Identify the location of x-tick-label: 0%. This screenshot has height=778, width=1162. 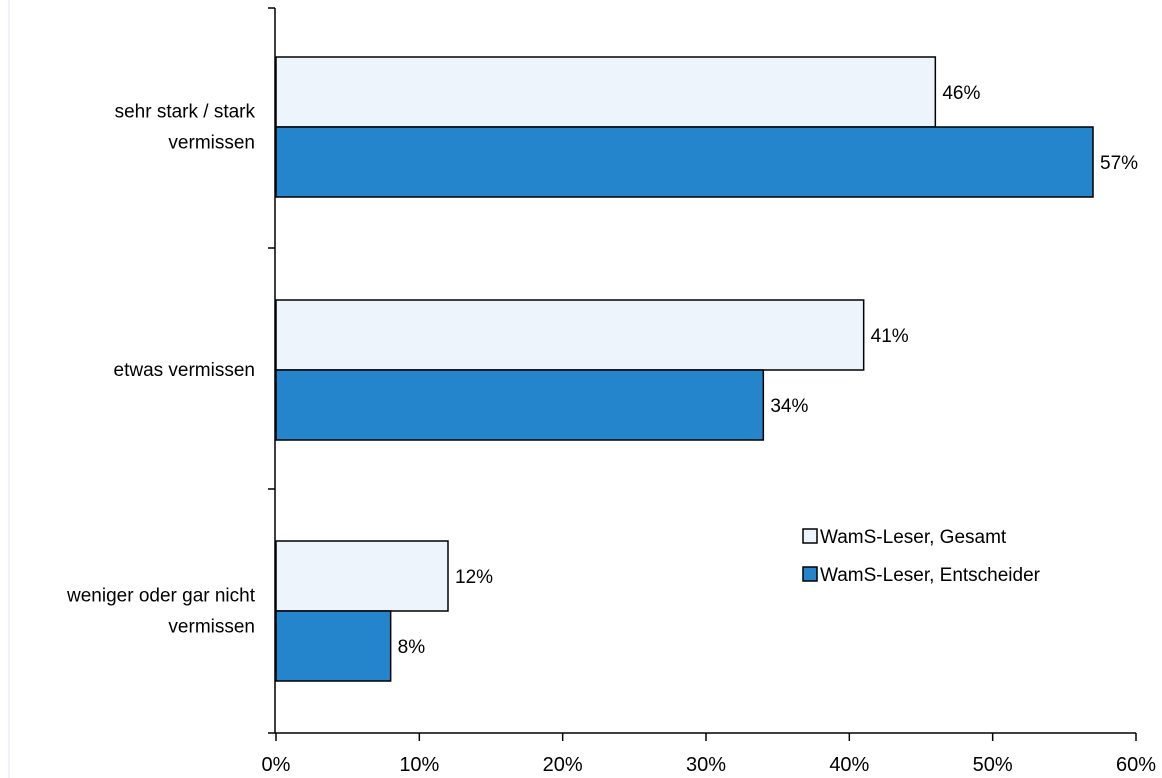
(276, 765).